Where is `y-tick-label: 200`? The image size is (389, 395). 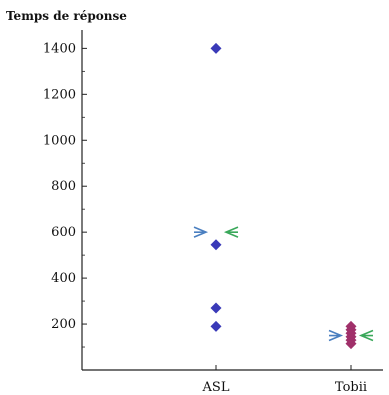 y-tick-label: 200 is located at coordinates (63, 324).